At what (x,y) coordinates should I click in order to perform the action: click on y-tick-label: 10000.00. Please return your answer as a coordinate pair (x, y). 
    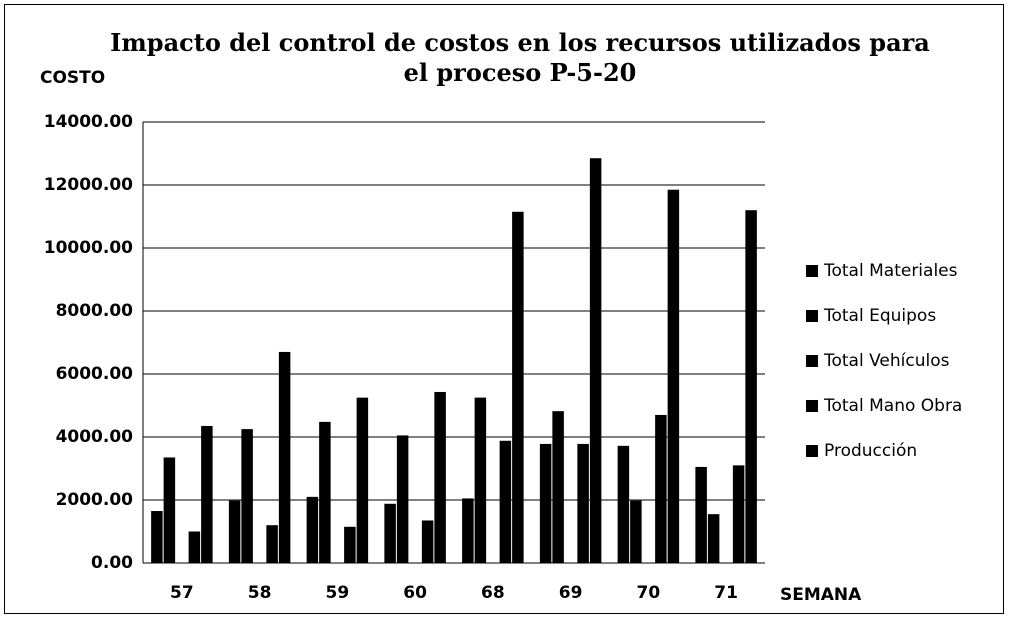
    Looking at the image, I should click on (88, 248).